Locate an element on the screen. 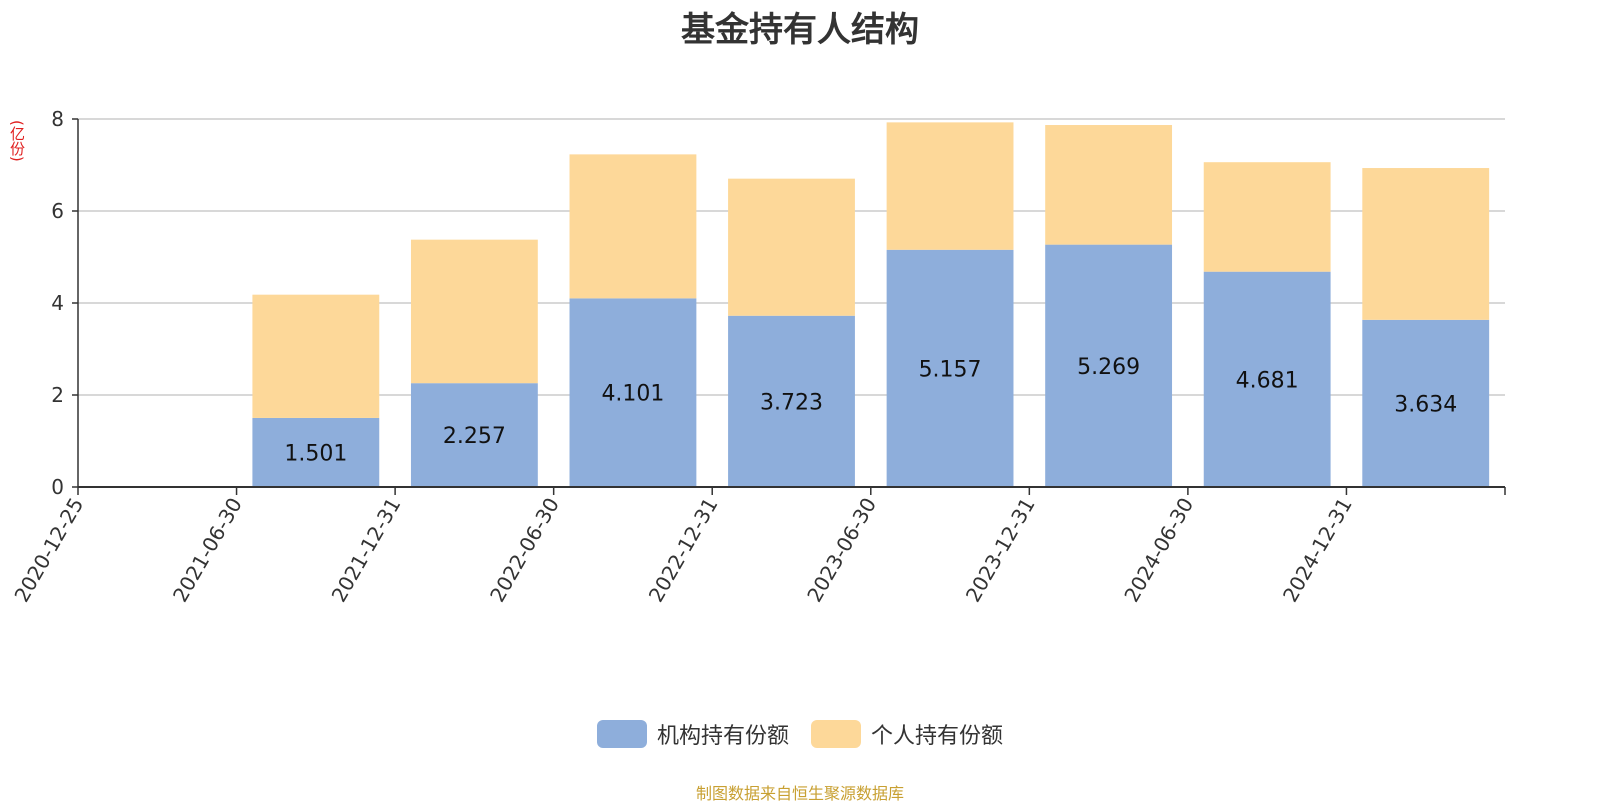  x-tick-label-8: 2024-12-31 is located at coordinates (1317, 550).